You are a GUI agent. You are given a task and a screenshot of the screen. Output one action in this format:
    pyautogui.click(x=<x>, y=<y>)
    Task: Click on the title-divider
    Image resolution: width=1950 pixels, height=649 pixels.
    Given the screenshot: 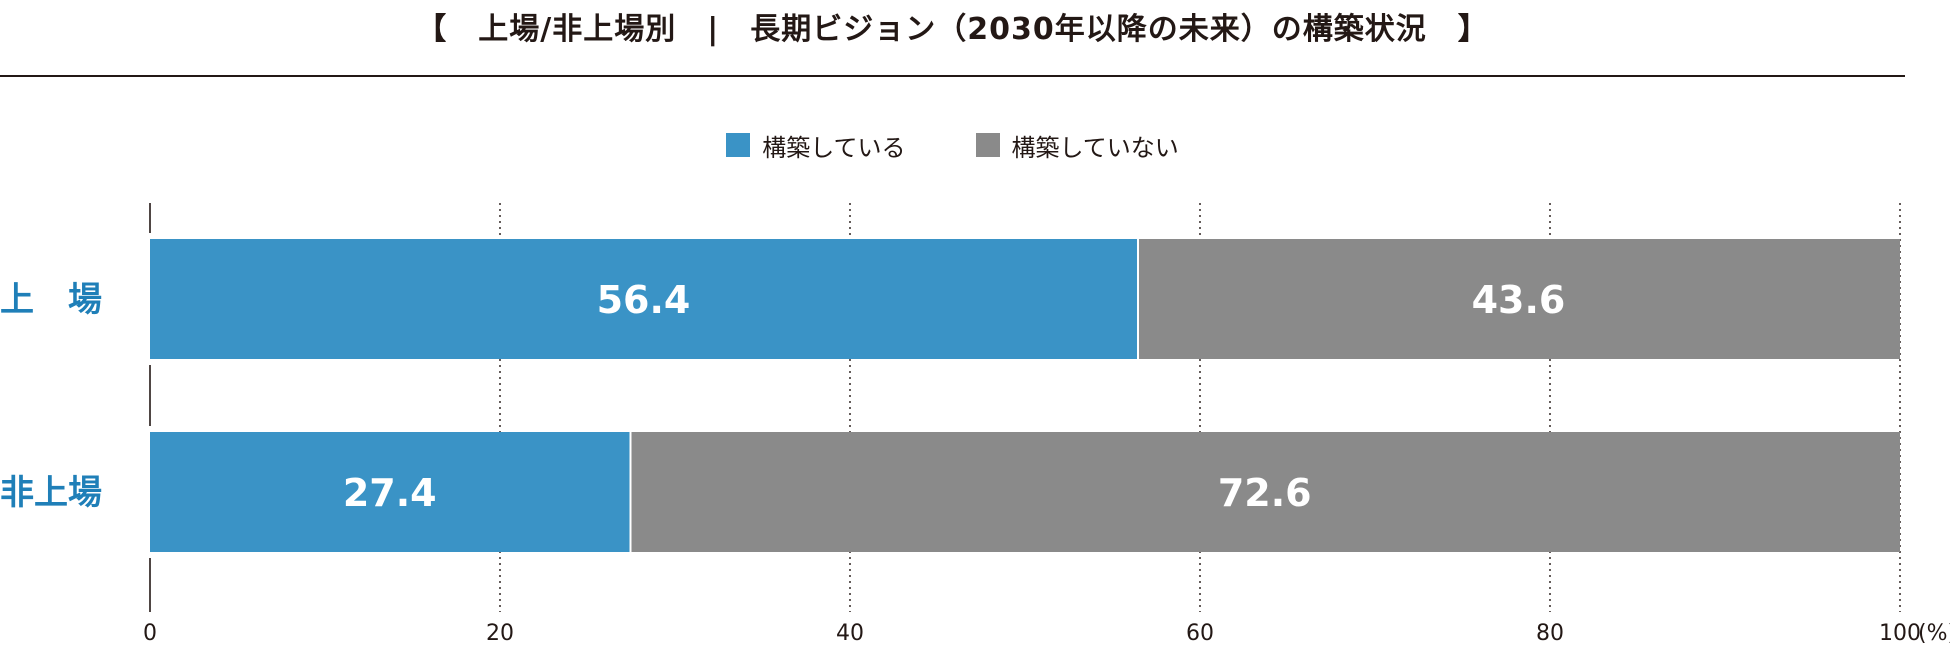 What is the action you would take?
    pyautogui.click(x=952, y=76)
    